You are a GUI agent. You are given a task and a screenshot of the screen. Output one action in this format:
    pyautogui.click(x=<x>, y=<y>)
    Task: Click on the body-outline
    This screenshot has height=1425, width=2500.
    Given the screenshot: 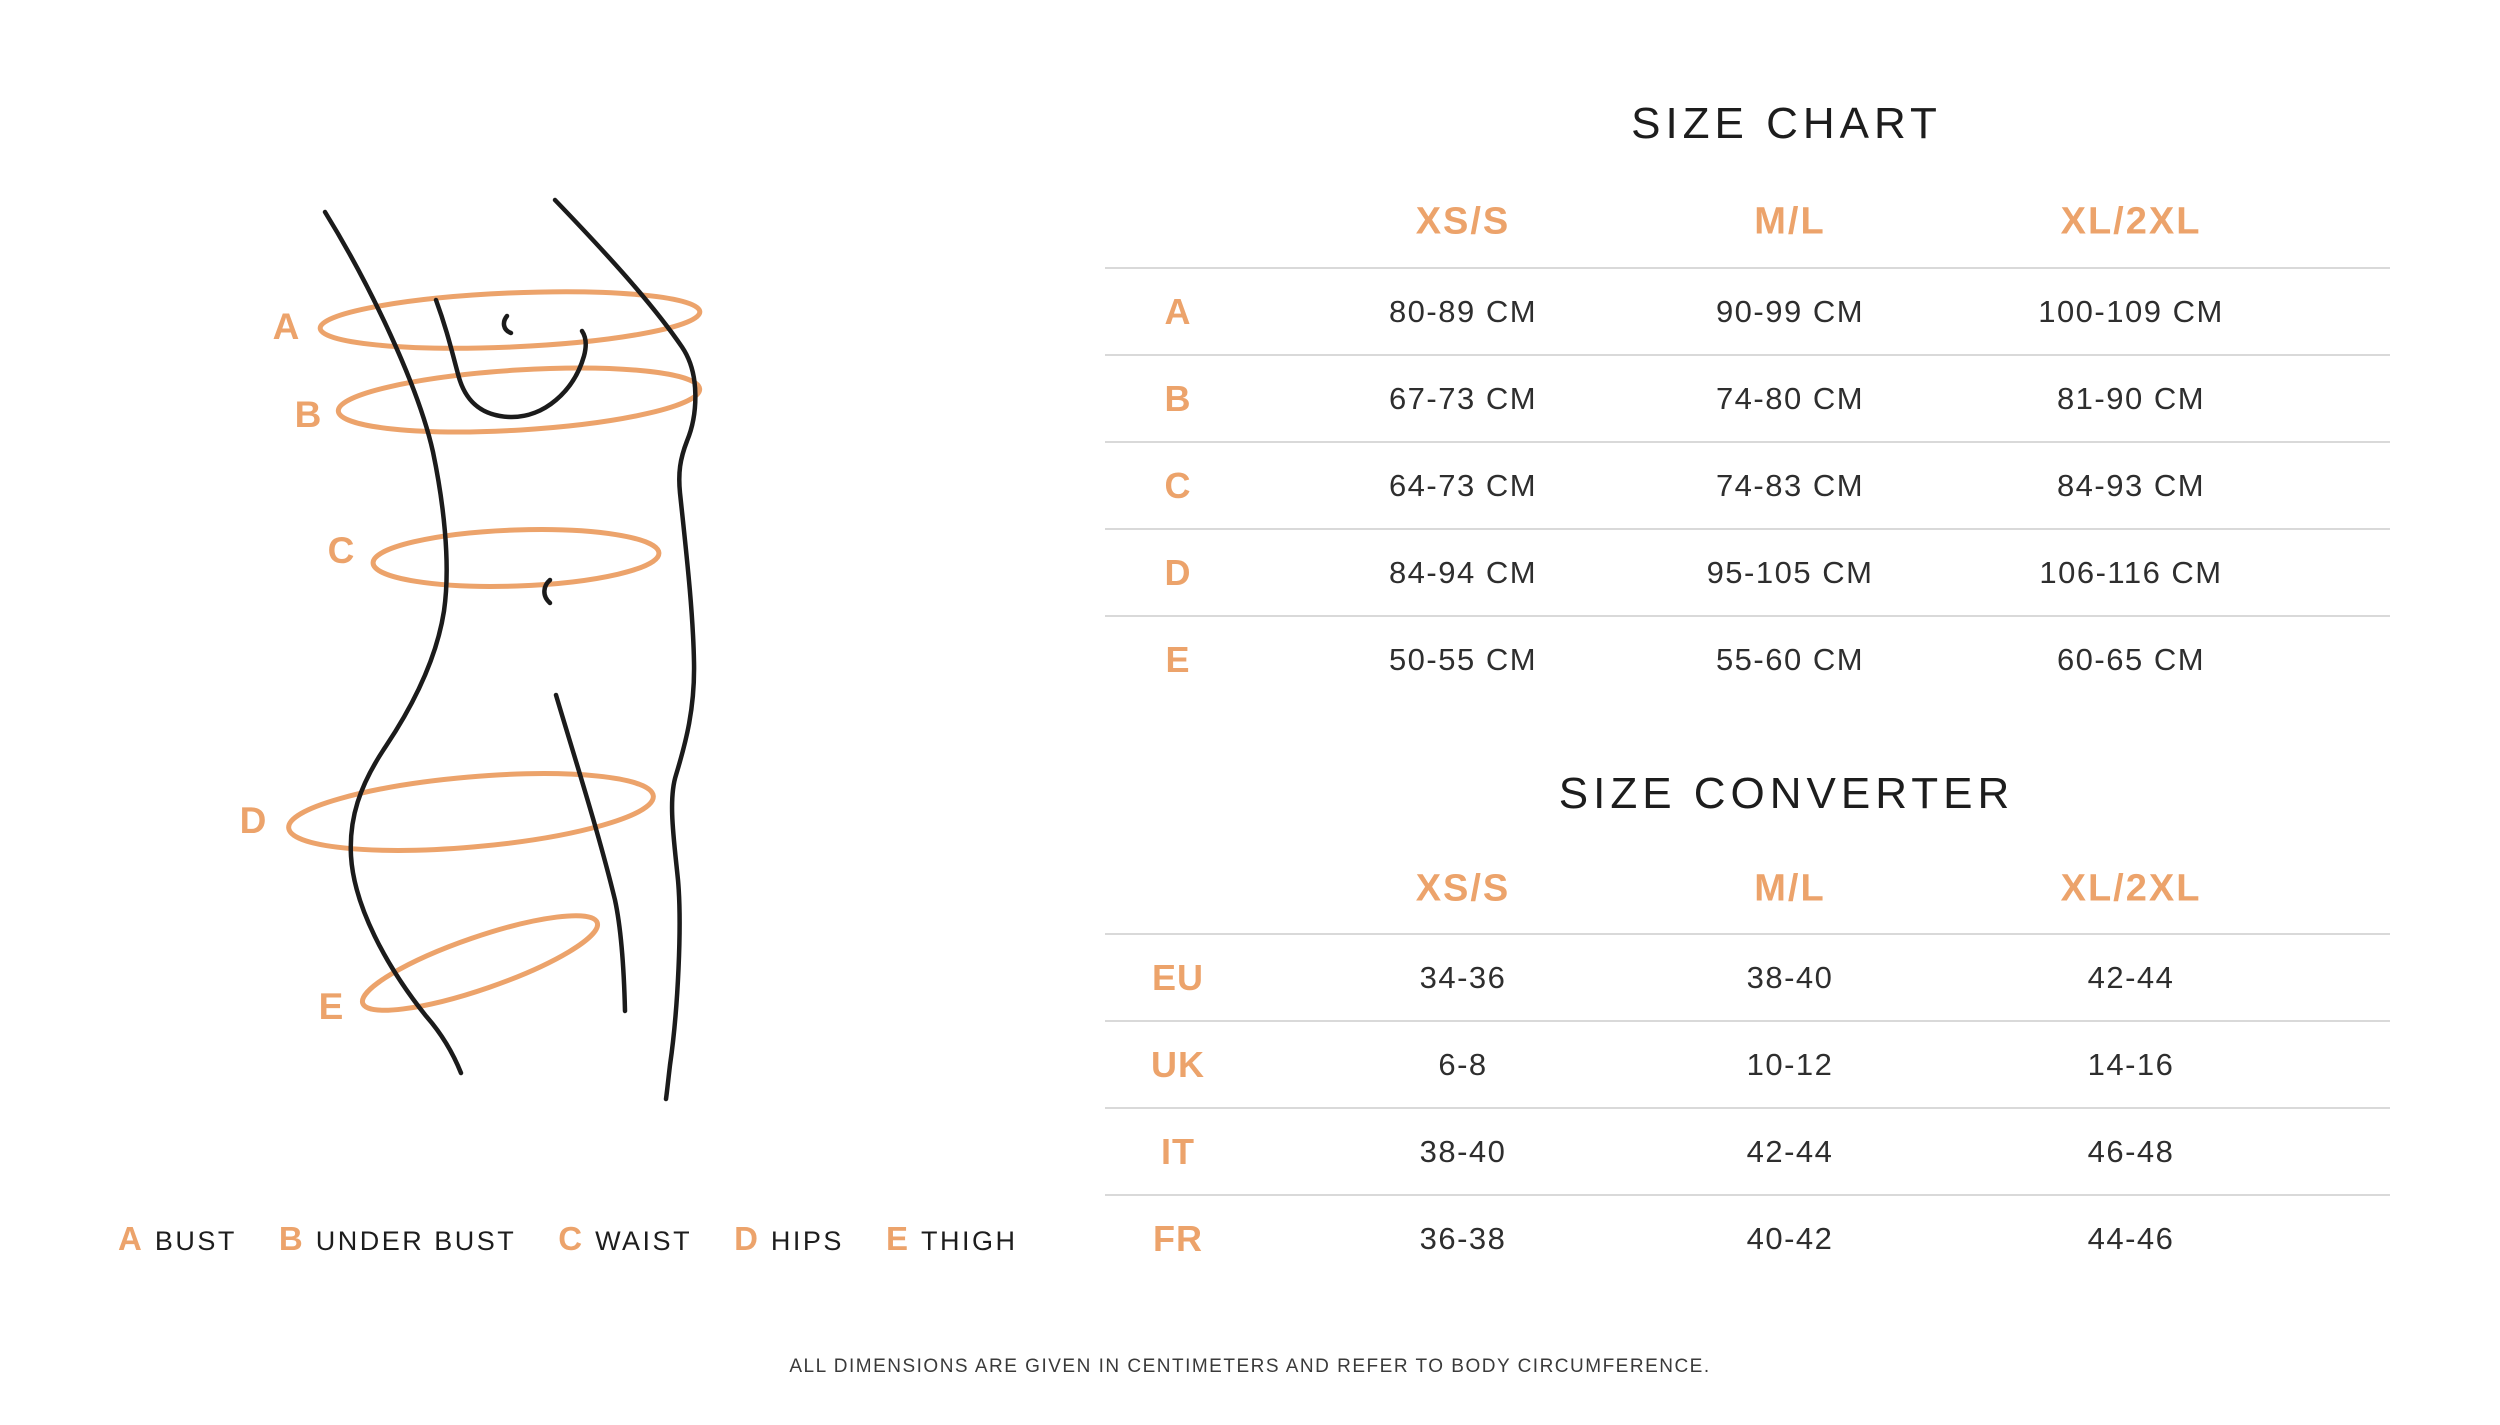 What is the action you would take?
    pyautogui.click(x=510, y=649)
    